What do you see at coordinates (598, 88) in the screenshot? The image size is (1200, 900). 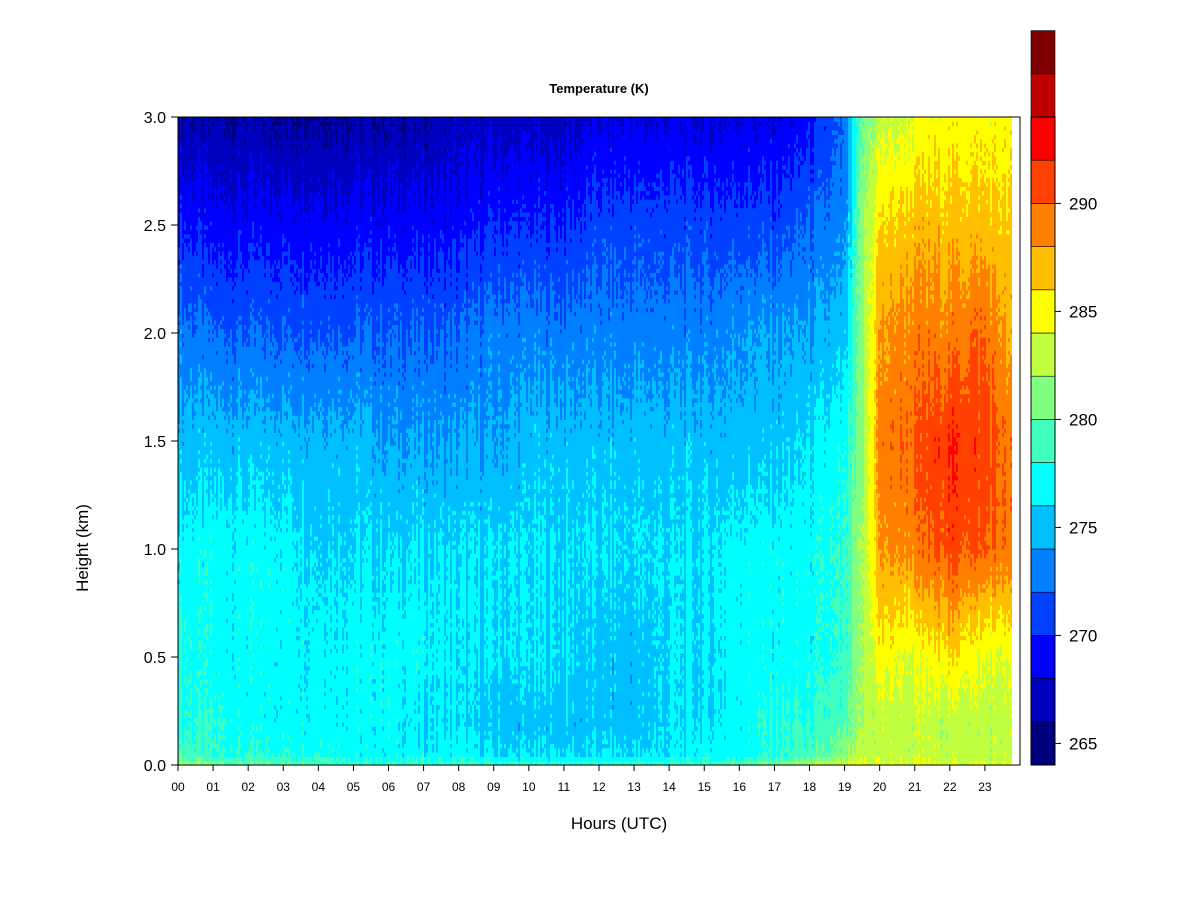 I see `chart-title: Temperature (K)` at bounding box center [598, 88].